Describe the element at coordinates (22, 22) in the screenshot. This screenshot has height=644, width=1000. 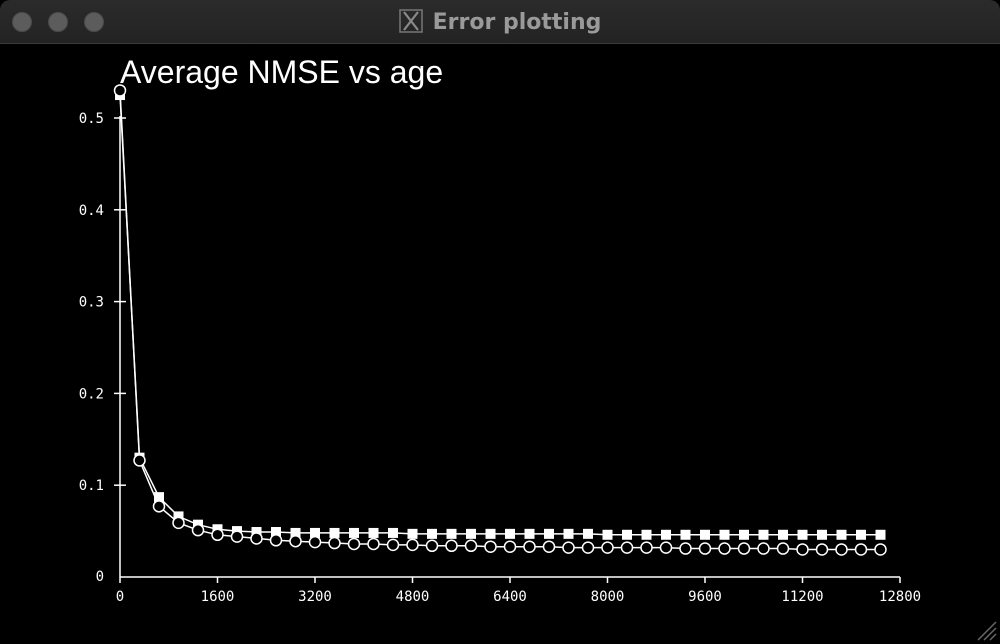
I see `close-button` at that location.